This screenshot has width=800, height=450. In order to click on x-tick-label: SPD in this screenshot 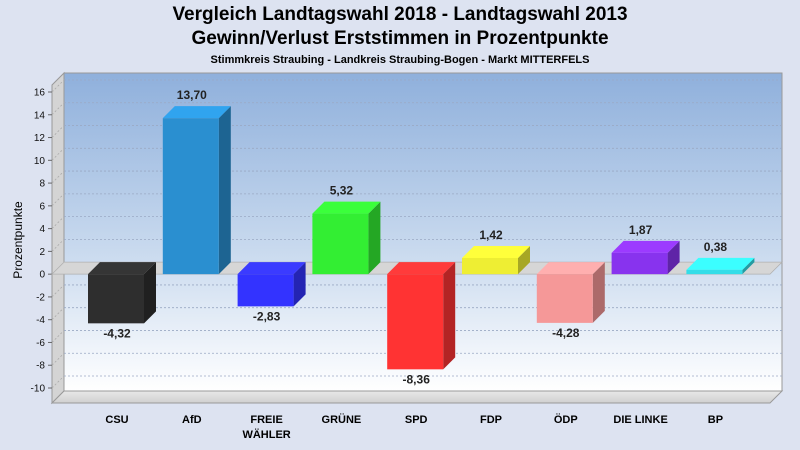, I will do `click(416, 420)`.